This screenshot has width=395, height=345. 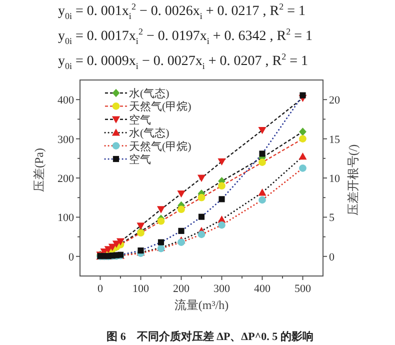 I want to click on y-tick-label: 300, so click(x=66, y=140).